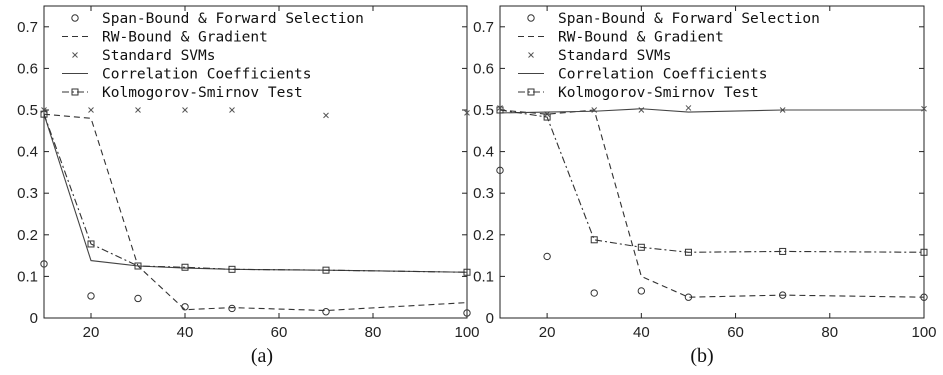 This screenshot has width=943, height=375. I want to click on legend-entry: Kolmogorov-Smirnov Test, so click(638, 93).